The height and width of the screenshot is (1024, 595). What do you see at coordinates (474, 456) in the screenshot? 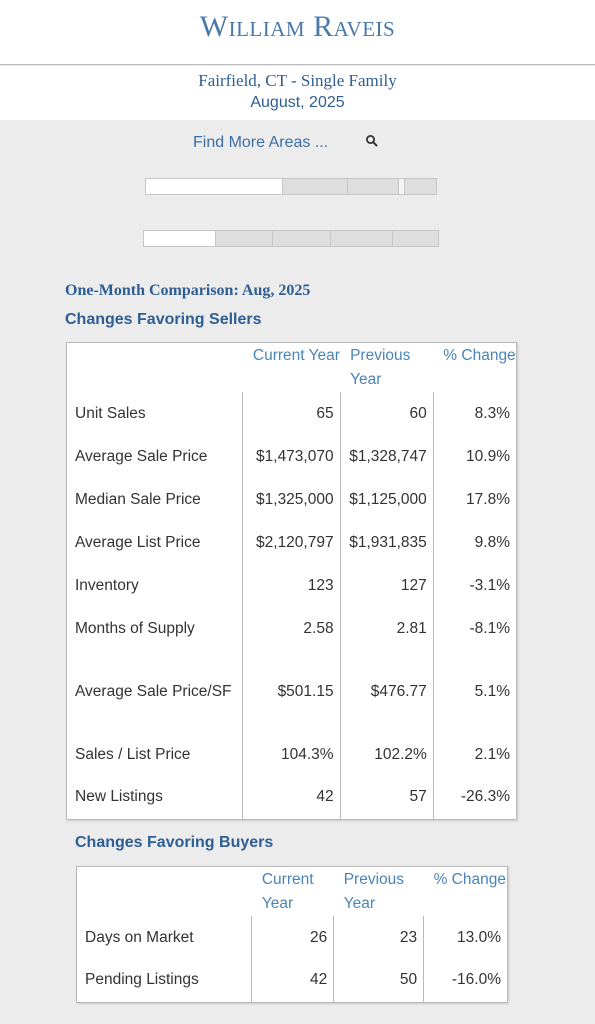
I see `percent-change: 10.9%` at bounding box center [474, 456].